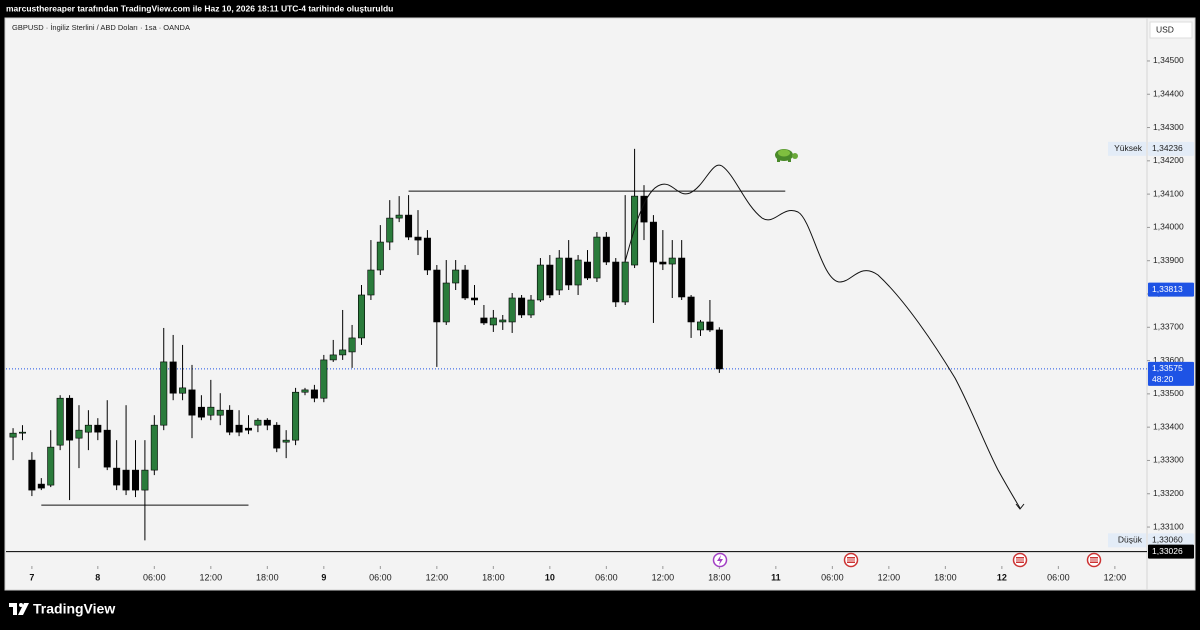 This screenshot has height=630, width=1200. What do you see at coordinates (1168, 526) in the screenshot?
I see `y-tick-label: 1,33100` at bounding box center [1168, 526].